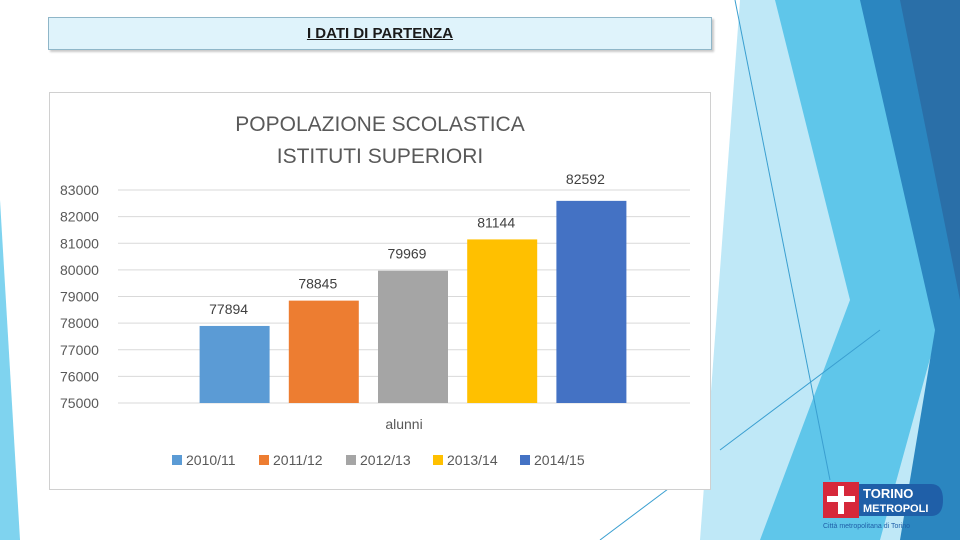 Image resolution: width=960 pixels, height=540 pixels. I want to click on data-label: 79969, so click(407, 254).